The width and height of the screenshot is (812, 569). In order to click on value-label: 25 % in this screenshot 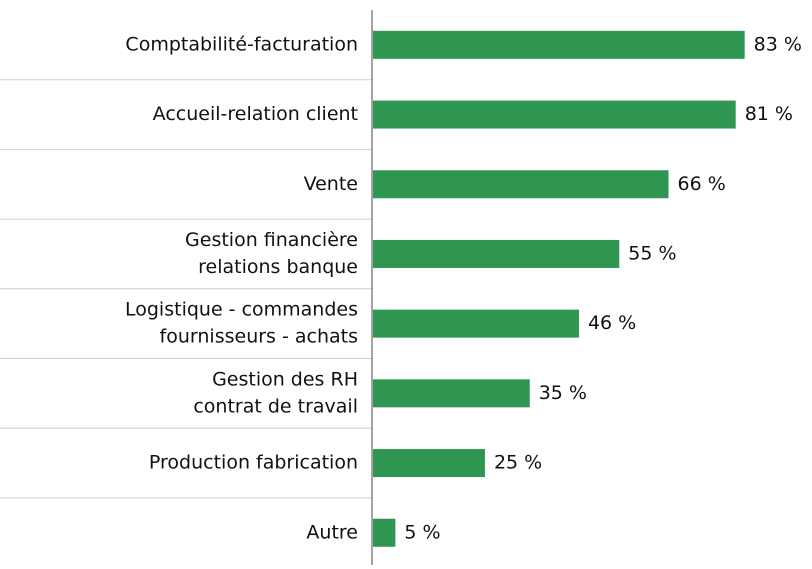, I will do `click(518, 463)`.